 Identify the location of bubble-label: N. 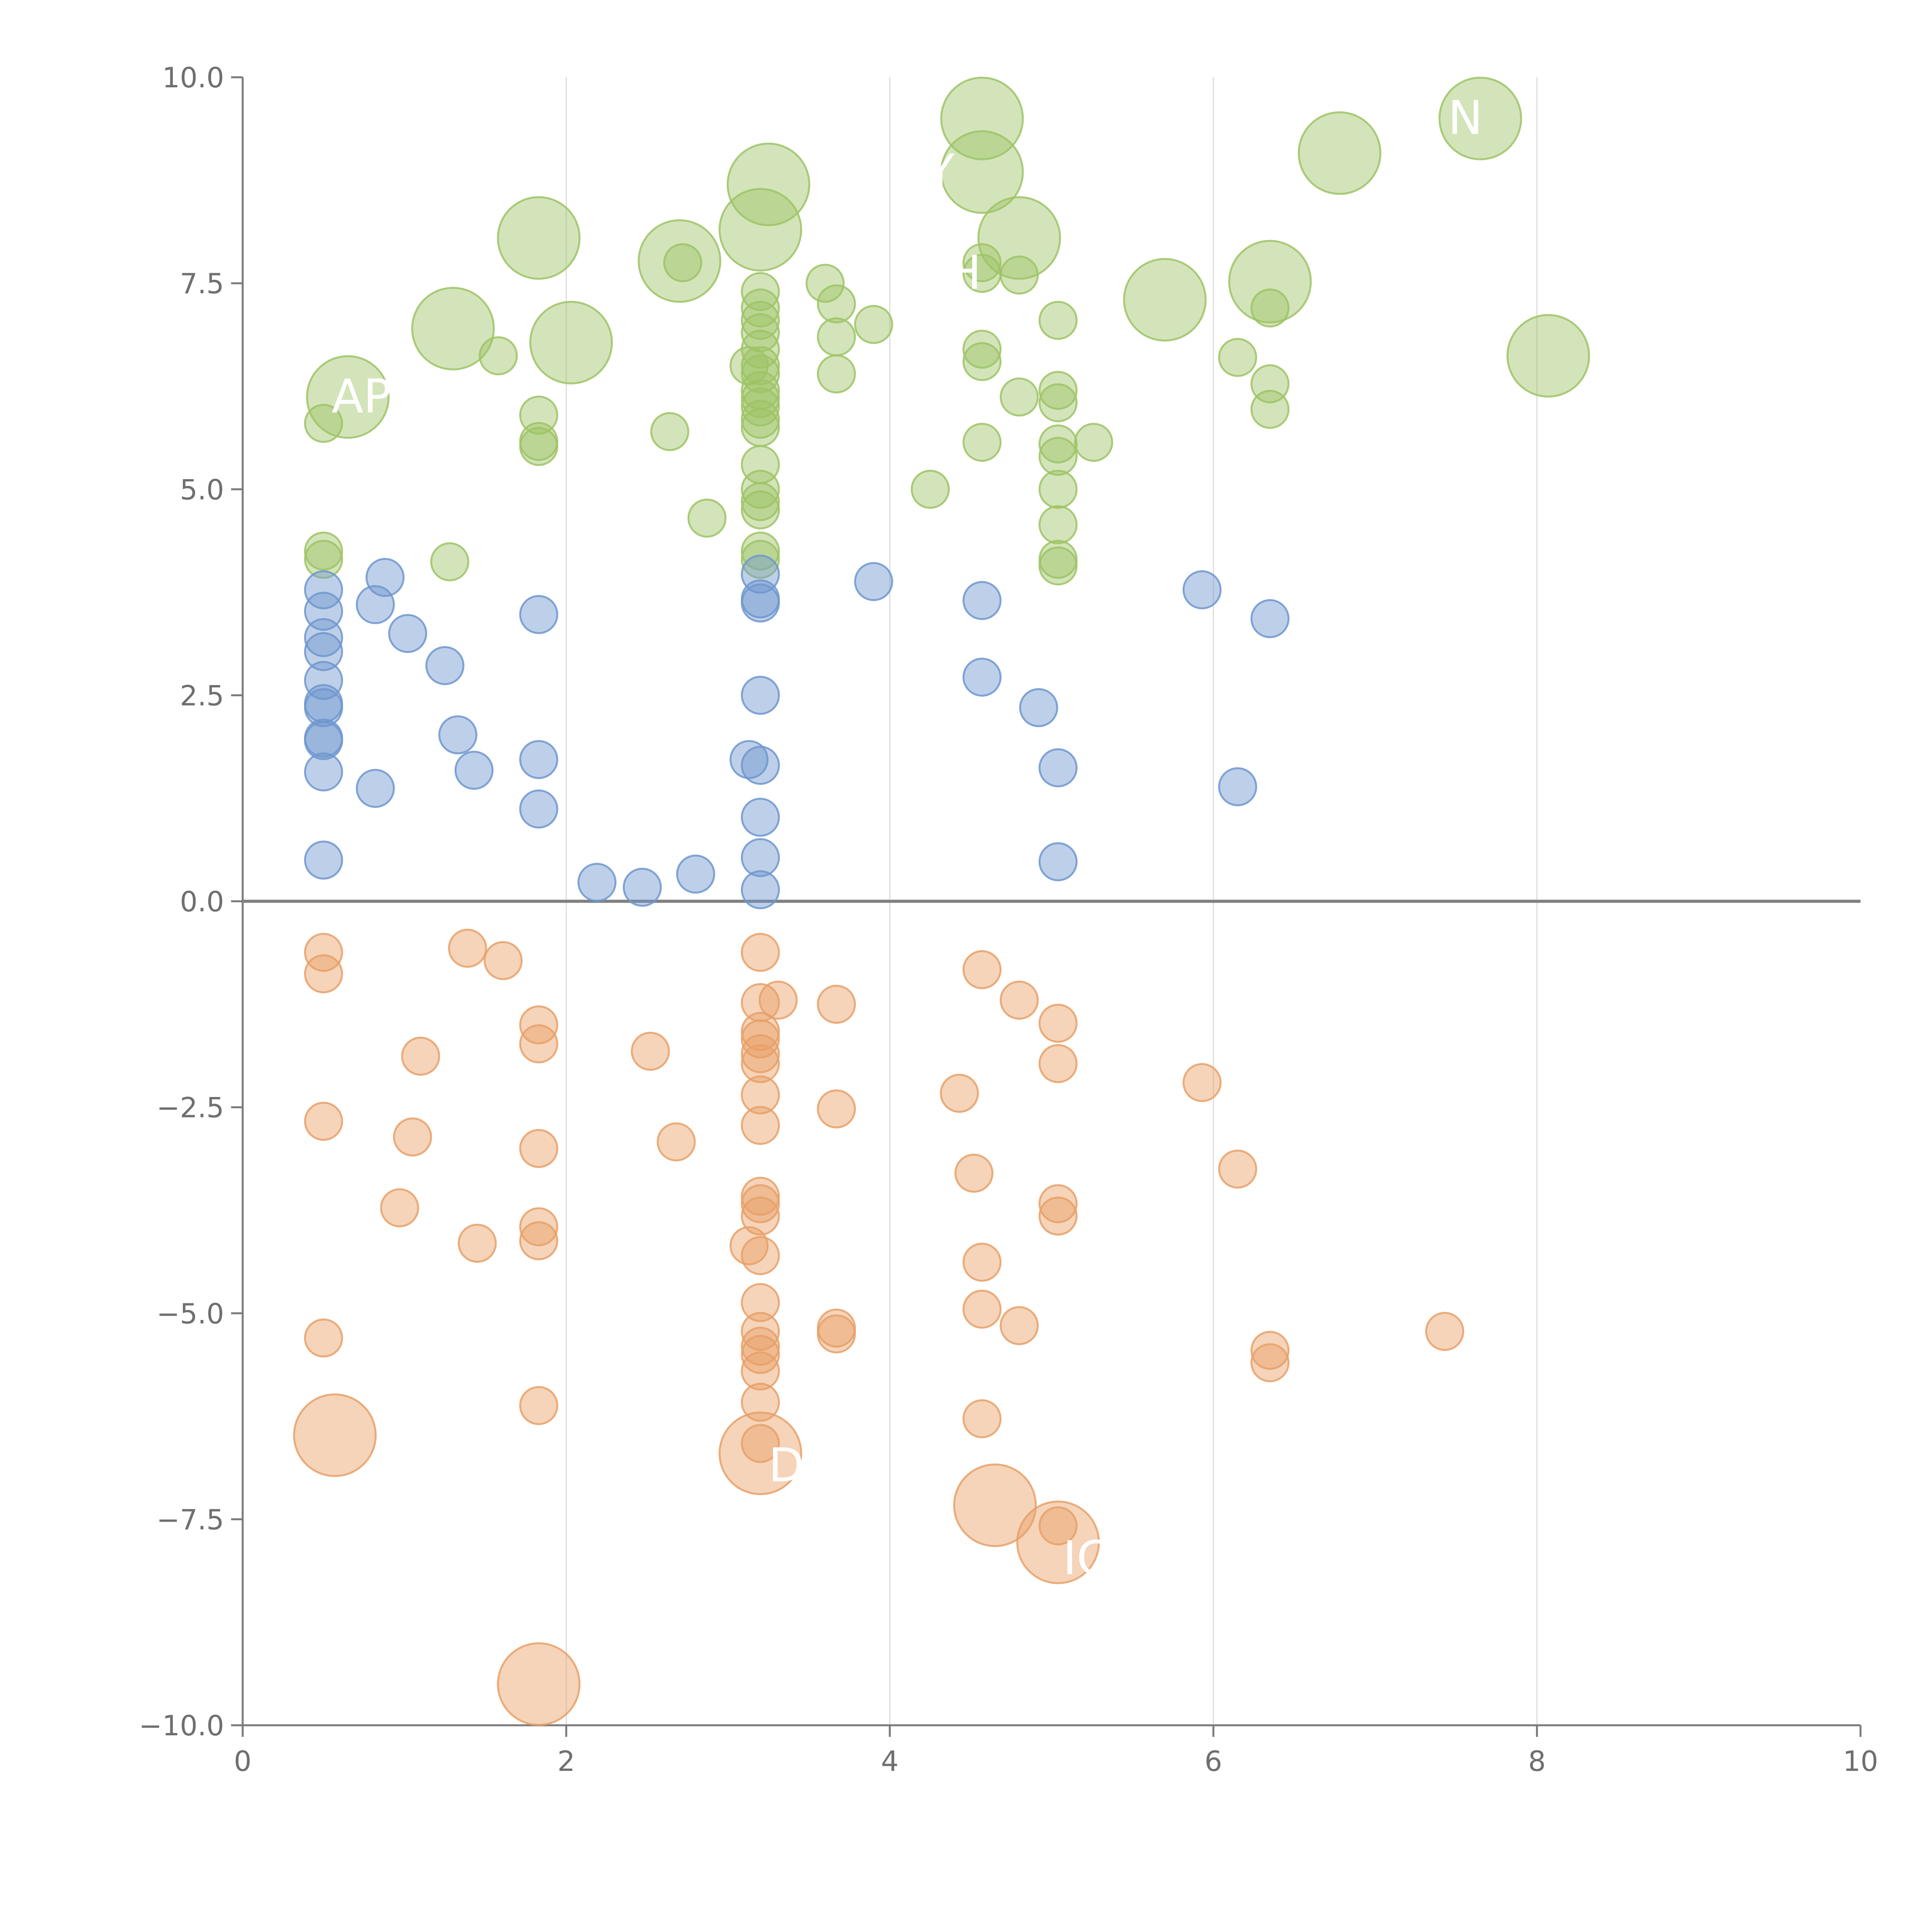
(1466, 119).